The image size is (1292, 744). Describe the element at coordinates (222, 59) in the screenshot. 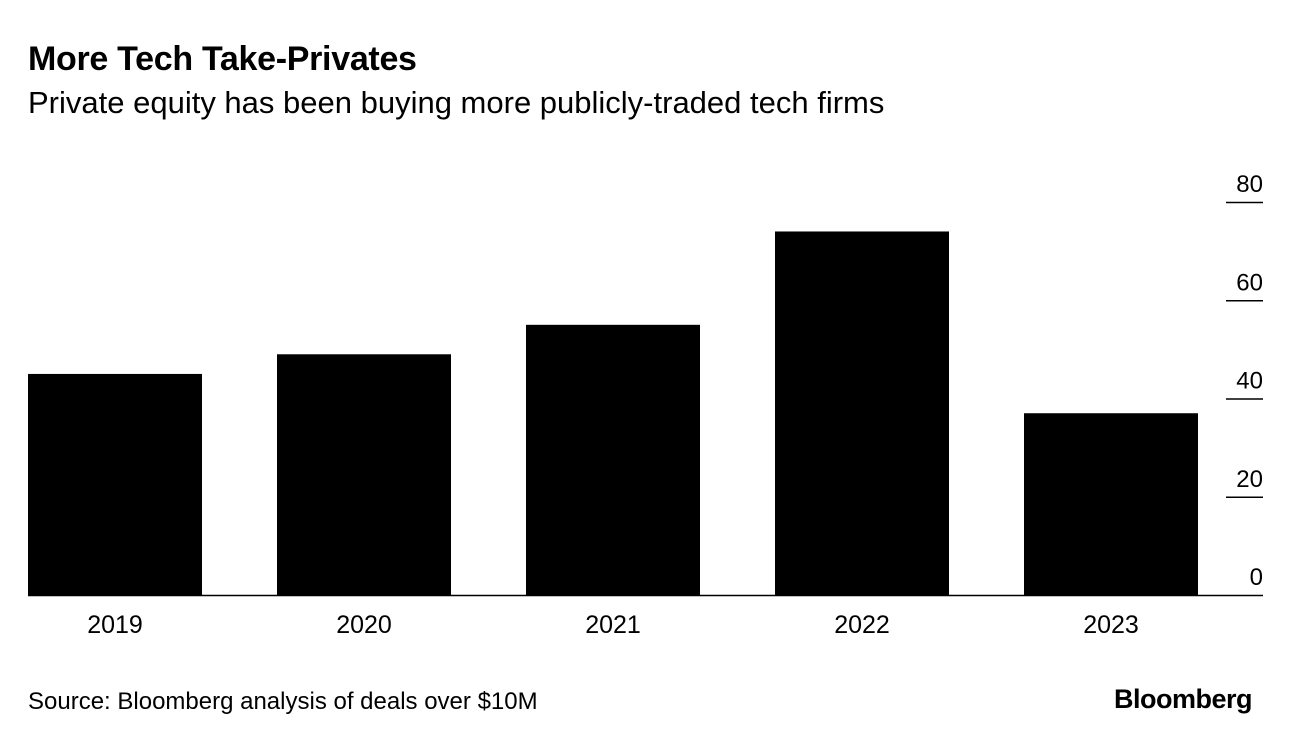

I see `chart-title: More Tech Take-Privates` at that location.